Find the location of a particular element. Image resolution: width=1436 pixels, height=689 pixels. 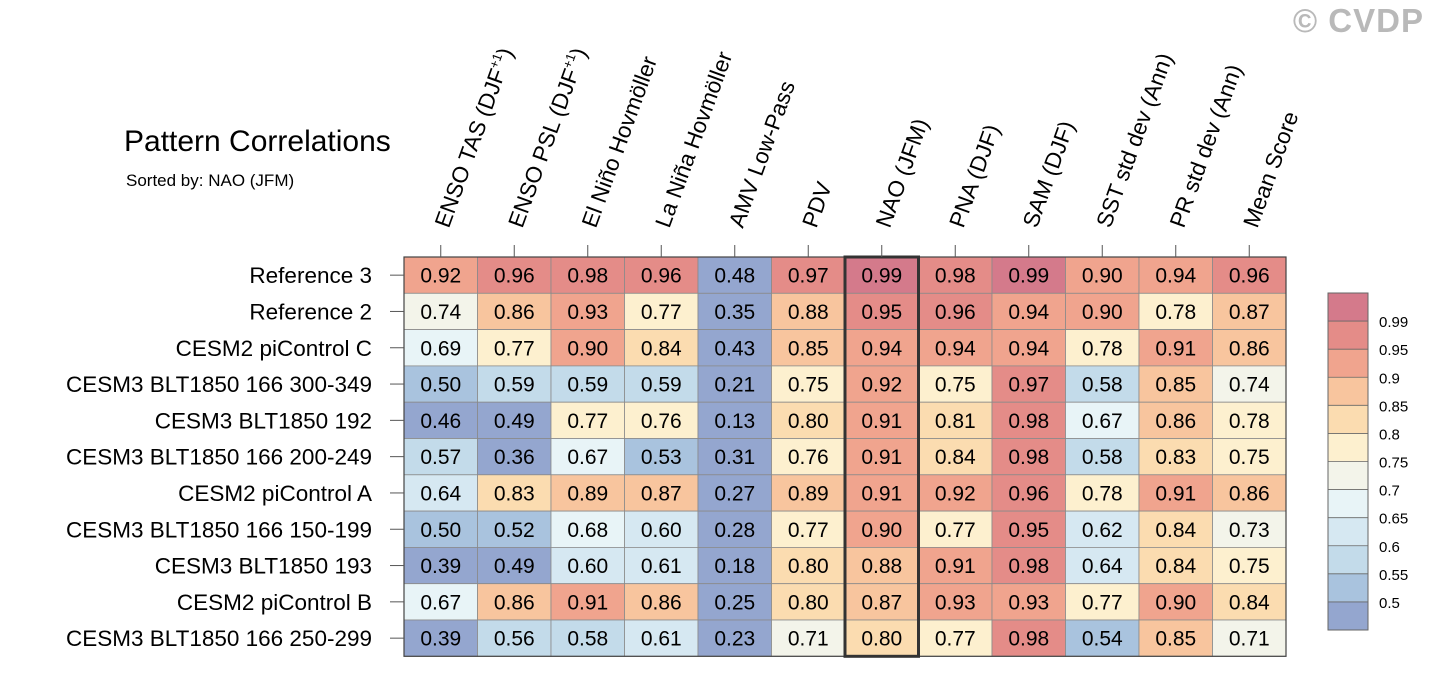

cell-value-label: 0.87 is located at coordinates (661, 493).